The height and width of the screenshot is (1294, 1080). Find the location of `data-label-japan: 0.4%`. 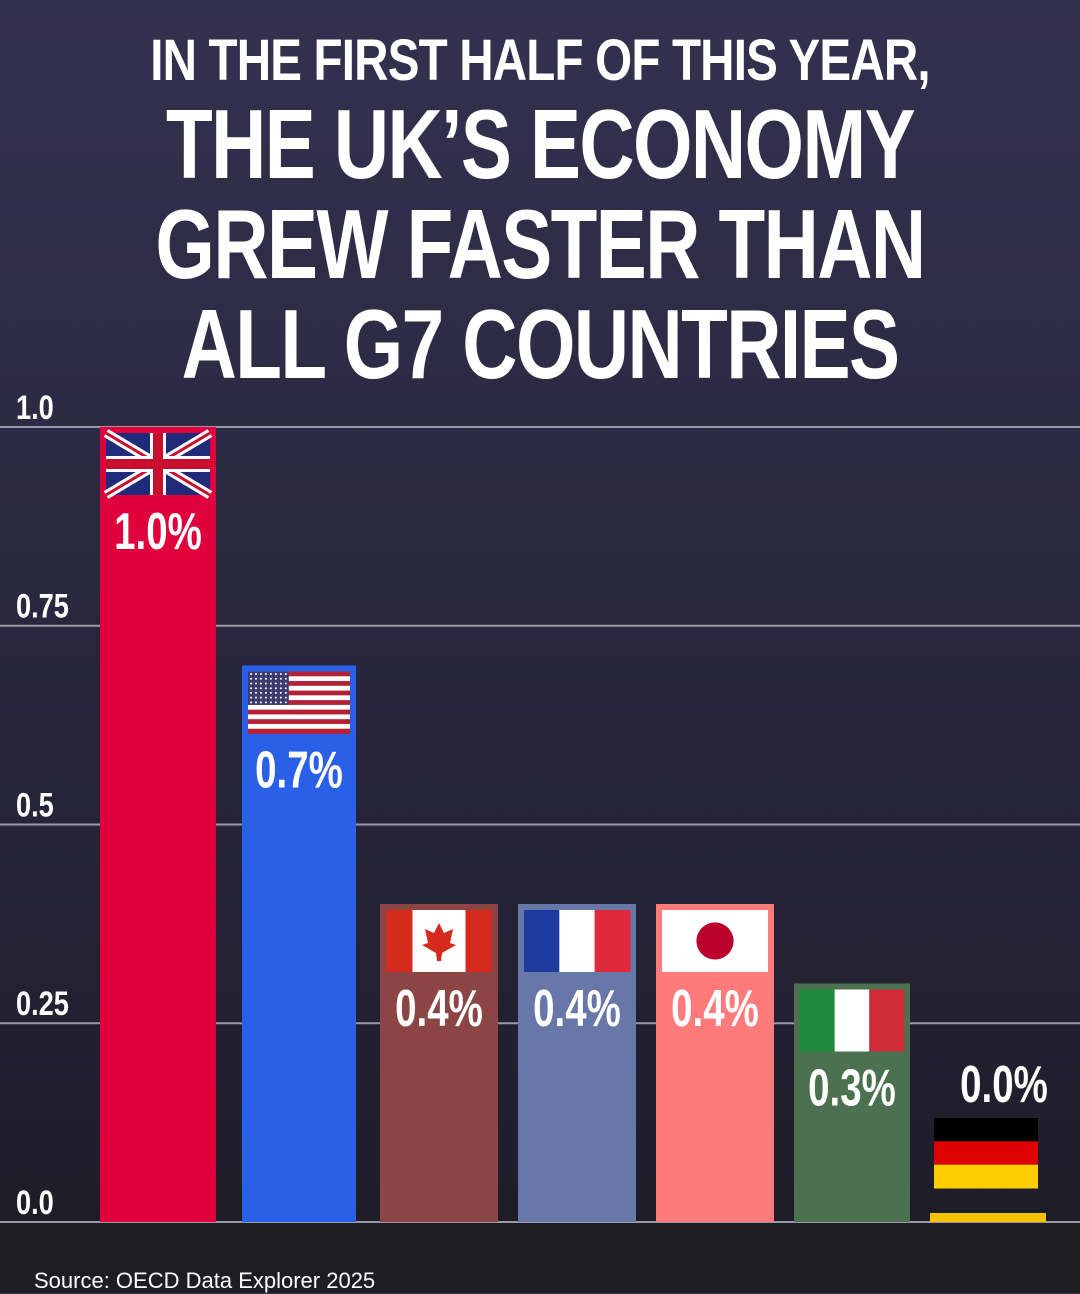

data-label-japan: 0.4% is located at coordinates (715, 1008).